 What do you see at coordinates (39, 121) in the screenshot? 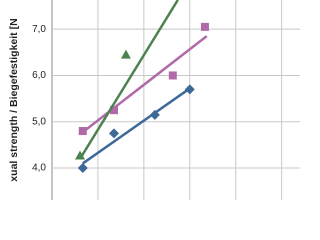
I see `y-tick-label: 5,0` at bounding box center [39, 121].